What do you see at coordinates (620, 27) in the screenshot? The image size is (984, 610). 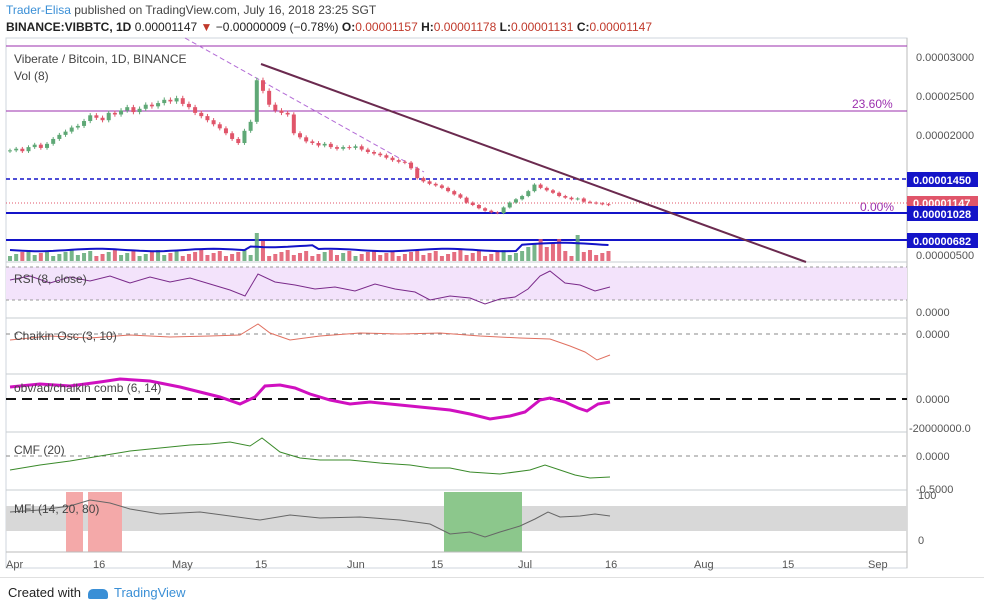 I see `close-value: 0.00001147` at bounding box center [620, 27].